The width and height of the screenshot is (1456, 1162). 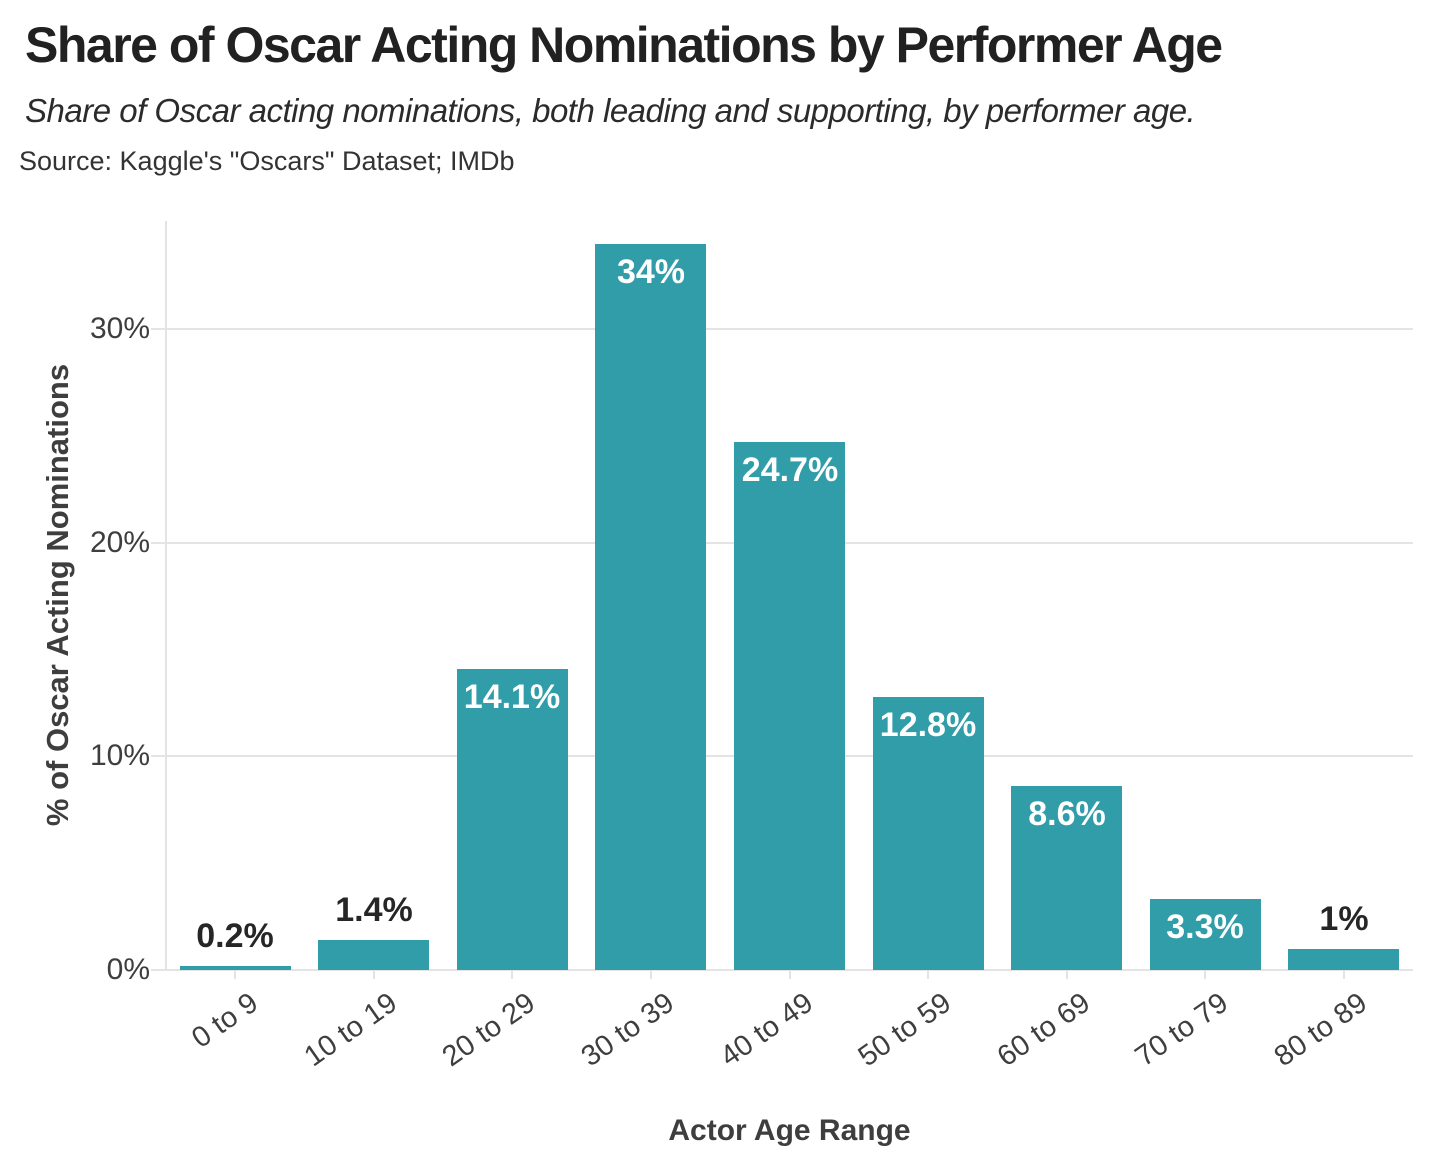 I want to click on bar-value-label: 3.3%, so click(x=1205, y=927).